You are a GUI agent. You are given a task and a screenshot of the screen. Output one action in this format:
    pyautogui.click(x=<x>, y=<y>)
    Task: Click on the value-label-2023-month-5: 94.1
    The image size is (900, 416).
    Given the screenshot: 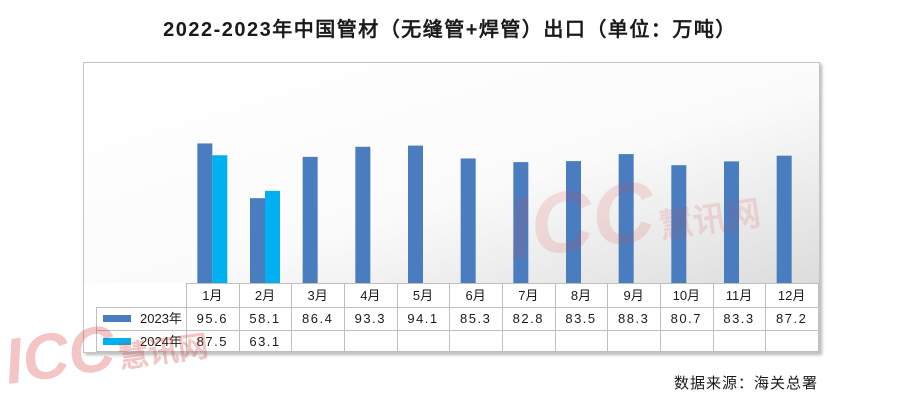 What is the action you would take?
    pyautogui.click(x=422, y=318)
    